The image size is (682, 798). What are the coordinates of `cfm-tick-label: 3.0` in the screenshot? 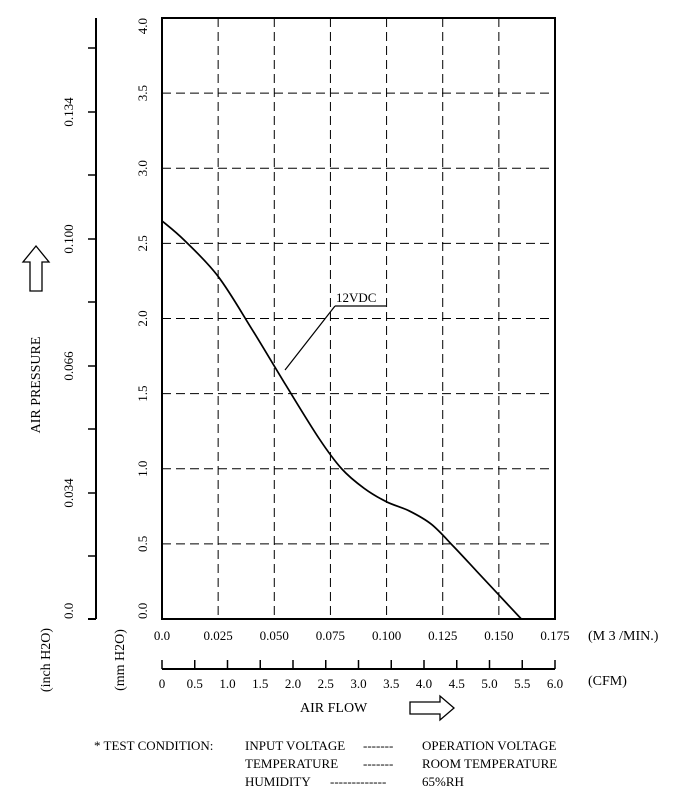 It's located at (358, 683).